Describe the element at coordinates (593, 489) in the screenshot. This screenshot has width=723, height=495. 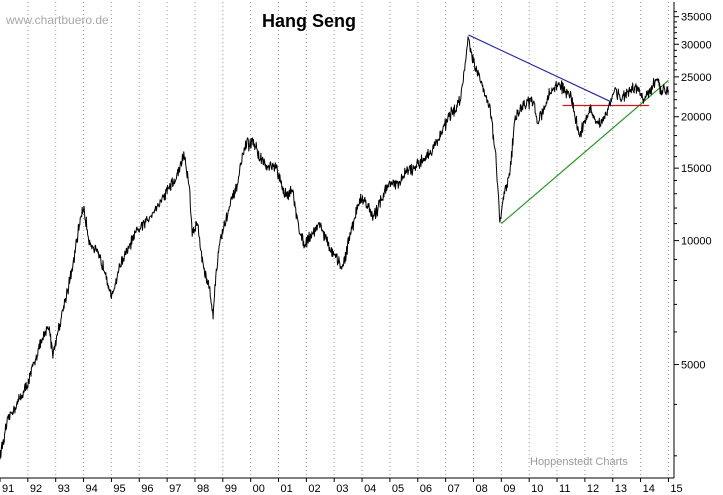
I see `x-tick-label: 12` at that location.